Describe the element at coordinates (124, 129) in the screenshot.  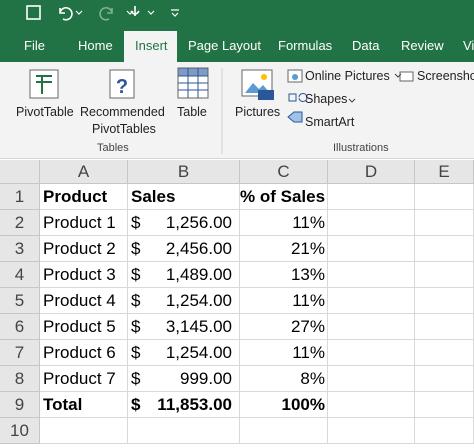
I see `ribbon-button-label: PivotTables` at that location.